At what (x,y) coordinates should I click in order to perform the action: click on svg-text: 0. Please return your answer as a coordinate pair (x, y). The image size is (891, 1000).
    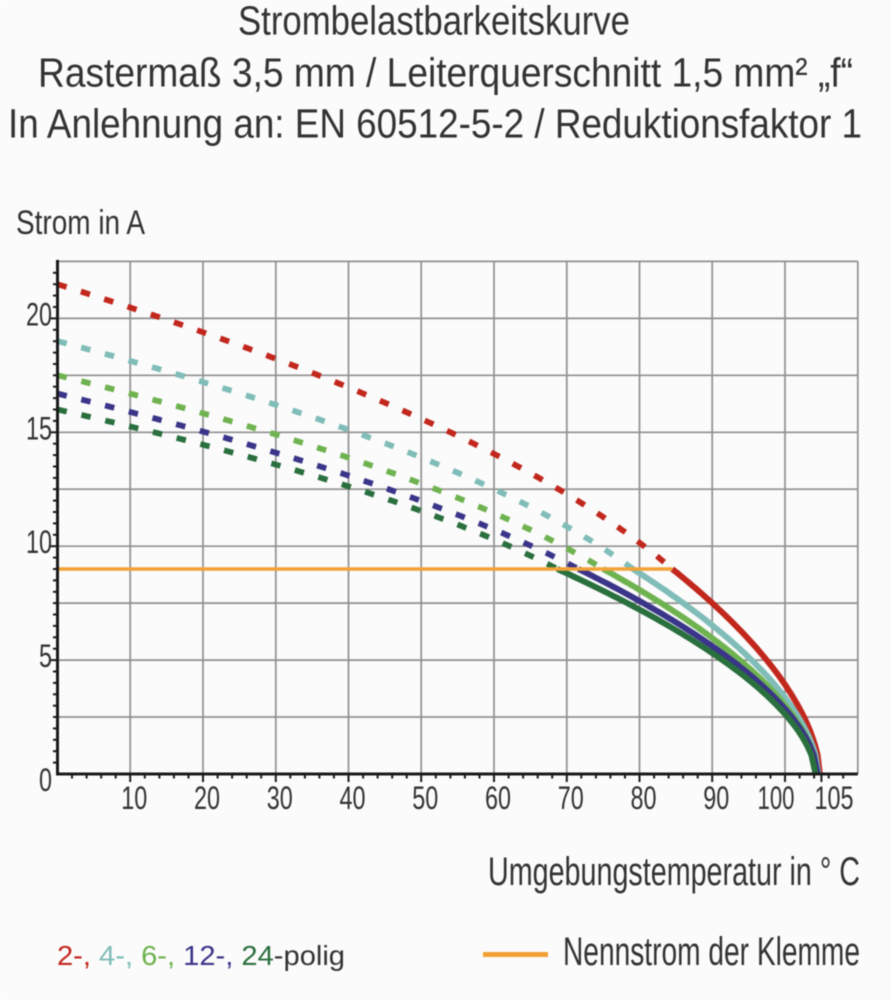
    Looking at the image, I should click on (45, 780).